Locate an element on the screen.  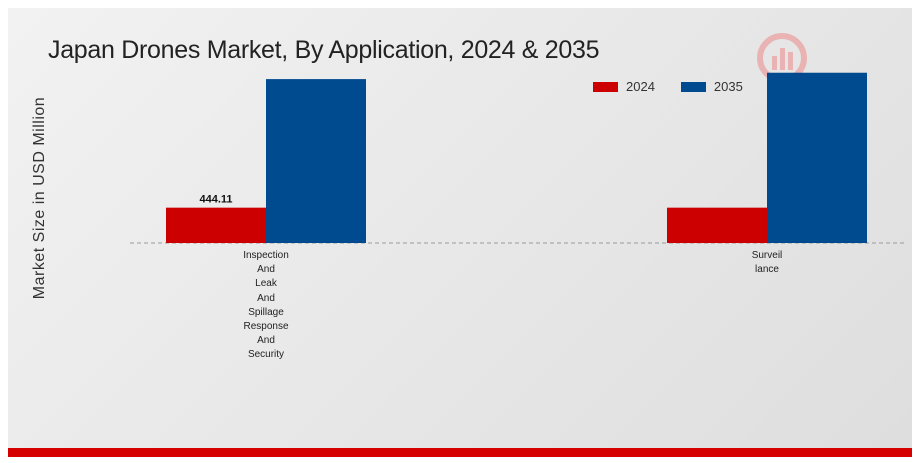
legend-swatch-2035 is located at coordinates (693, 86).